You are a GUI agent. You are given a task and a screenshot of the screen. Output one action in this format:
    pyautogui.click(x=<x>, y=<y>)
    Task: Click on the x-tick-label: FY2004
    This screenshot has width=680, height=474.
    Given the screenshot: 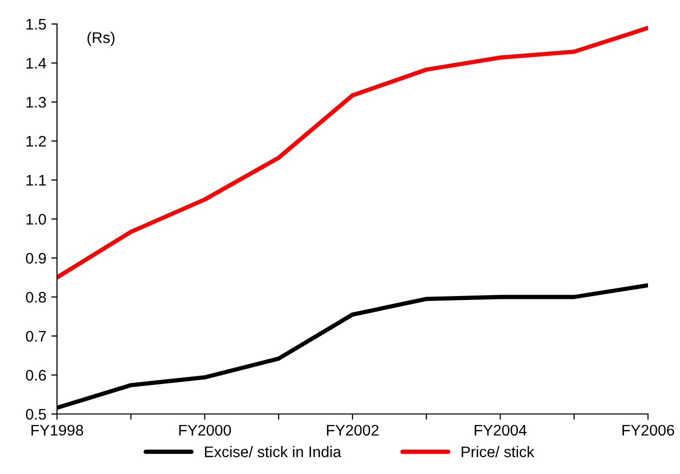 What is the action you would take?
    pyautogui.click(x=500, y=430)
    